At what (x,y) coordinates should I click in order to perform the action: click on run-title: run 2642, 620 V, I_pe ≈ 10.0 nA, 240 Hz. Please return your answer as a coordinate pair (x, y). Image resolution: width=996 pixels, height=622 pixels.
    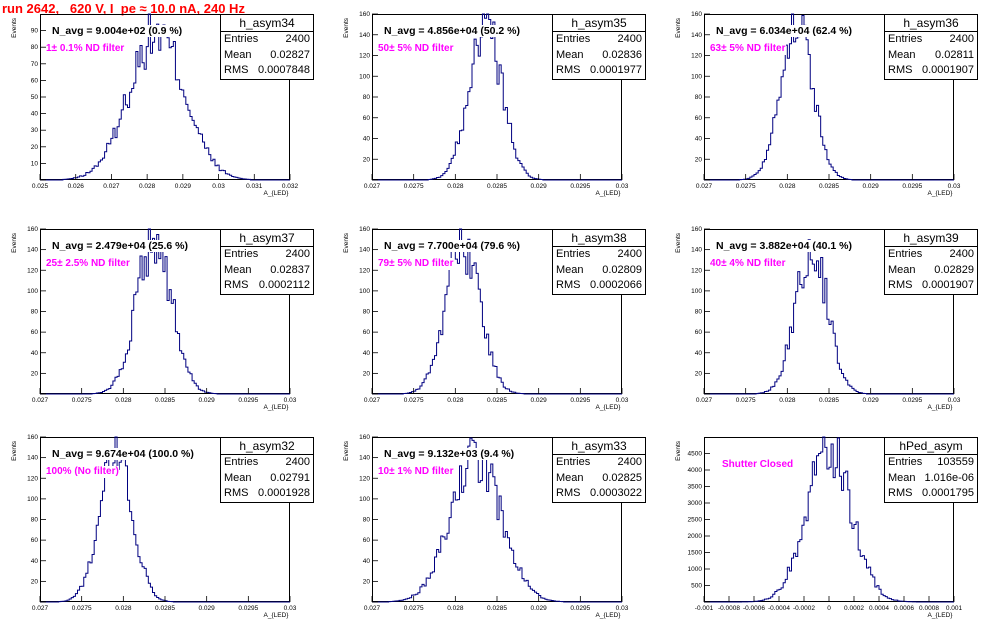
    Looking at the image, I should click on (123, 8).